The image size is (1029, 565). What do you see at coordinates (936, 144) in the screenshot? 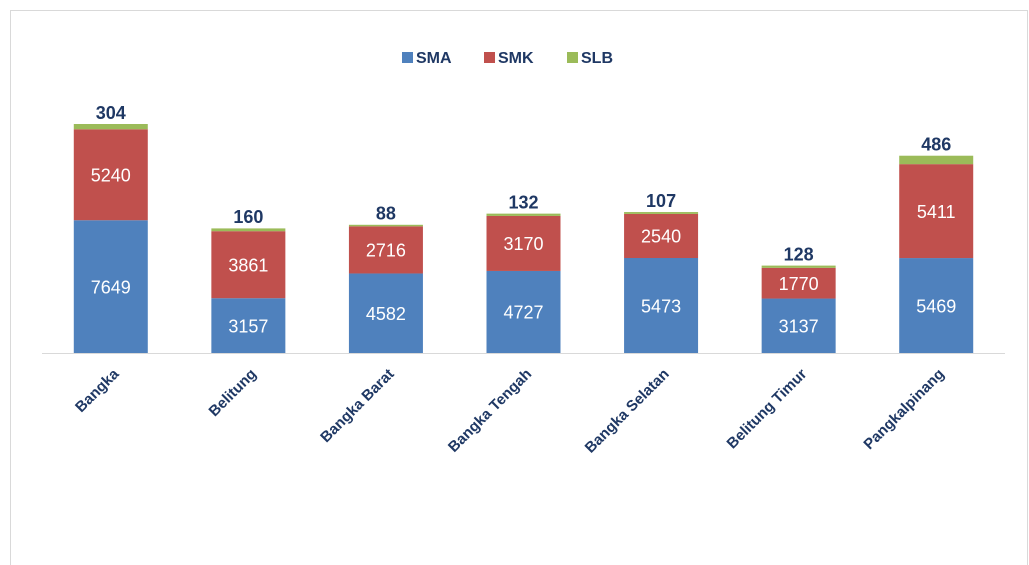
I see `data-label: 486` at bounding box center [936, 144].